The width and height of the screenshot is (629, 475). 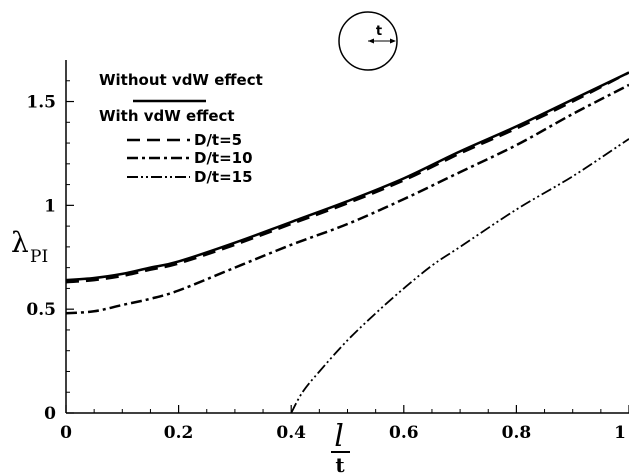 I want to click on inset-circle, so click(x=368, y=41).